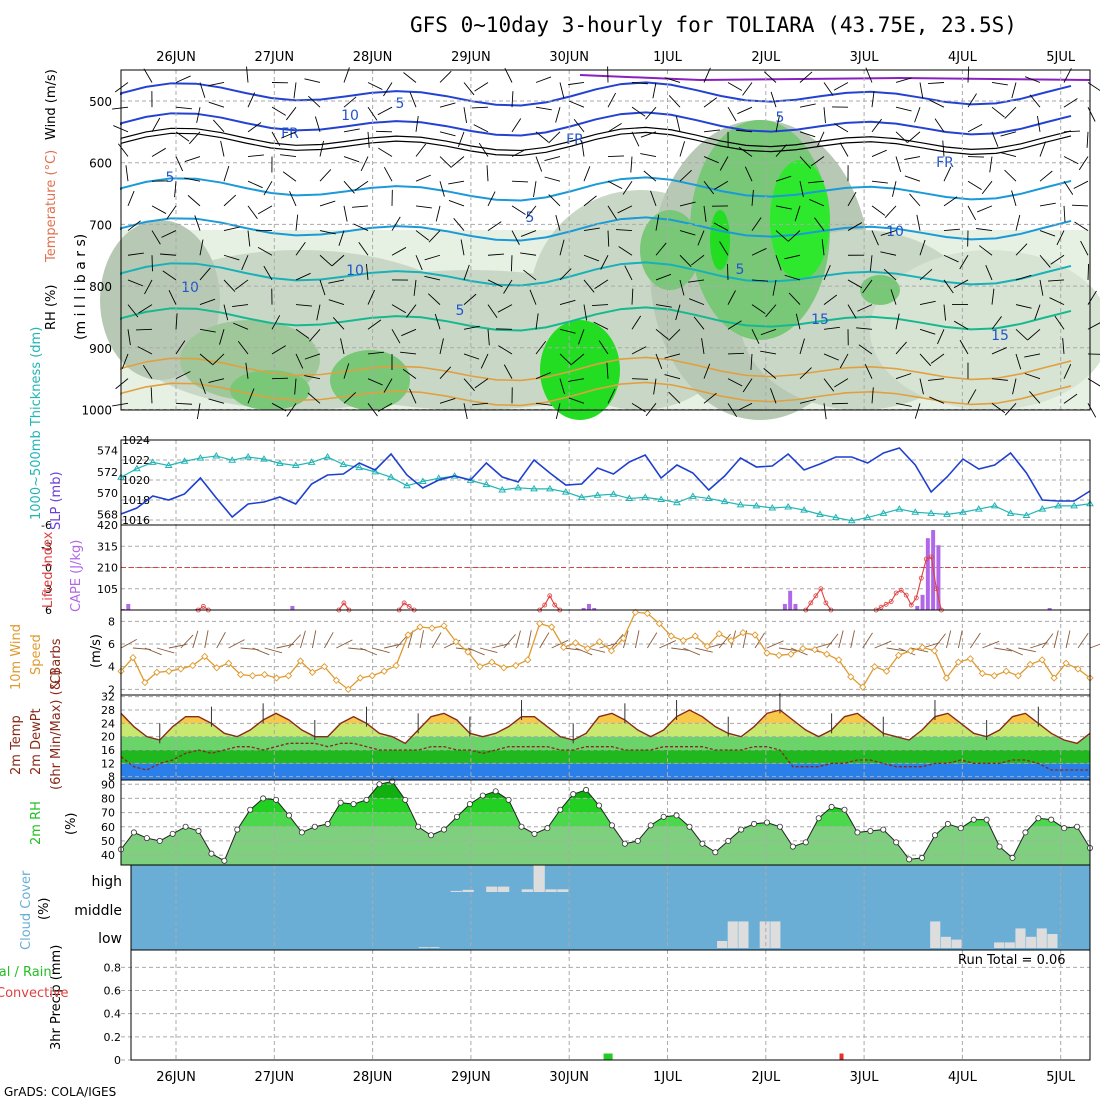 This screenshot has width=1100, height=1100. Describe the element at coordinates (906, 595) in the screenshot. I see `li-point` at that location.